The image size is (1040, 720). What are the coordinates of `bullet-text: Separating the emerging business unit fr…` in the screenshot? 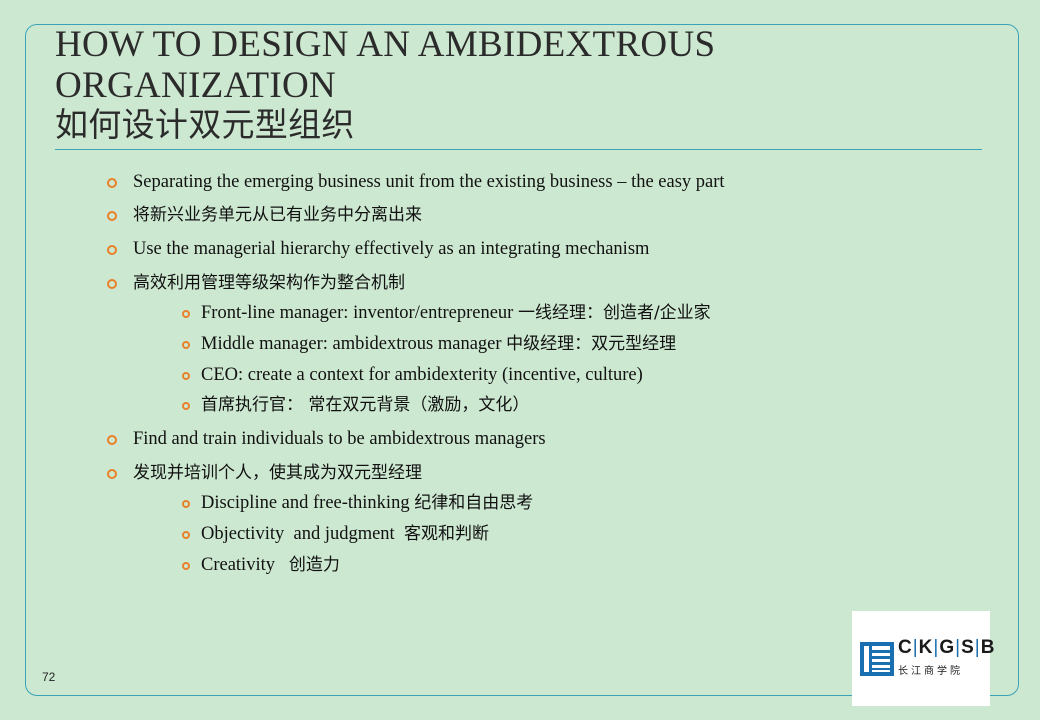 It's located at (429, 182).